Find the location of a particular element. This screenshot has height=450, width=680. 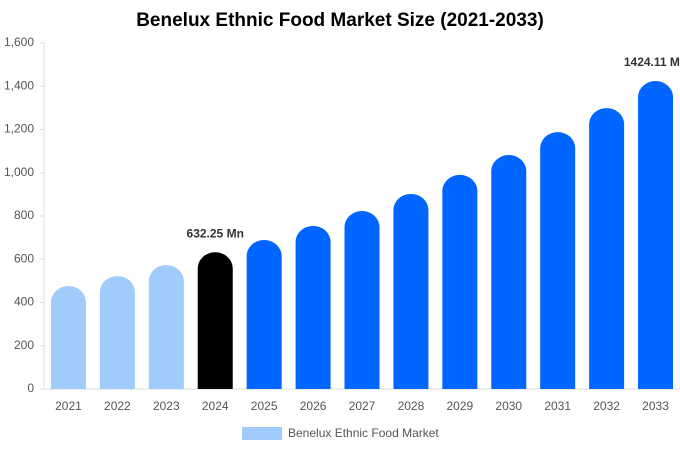

x-tick-label: 2031 is located at coordinates (557, 406).